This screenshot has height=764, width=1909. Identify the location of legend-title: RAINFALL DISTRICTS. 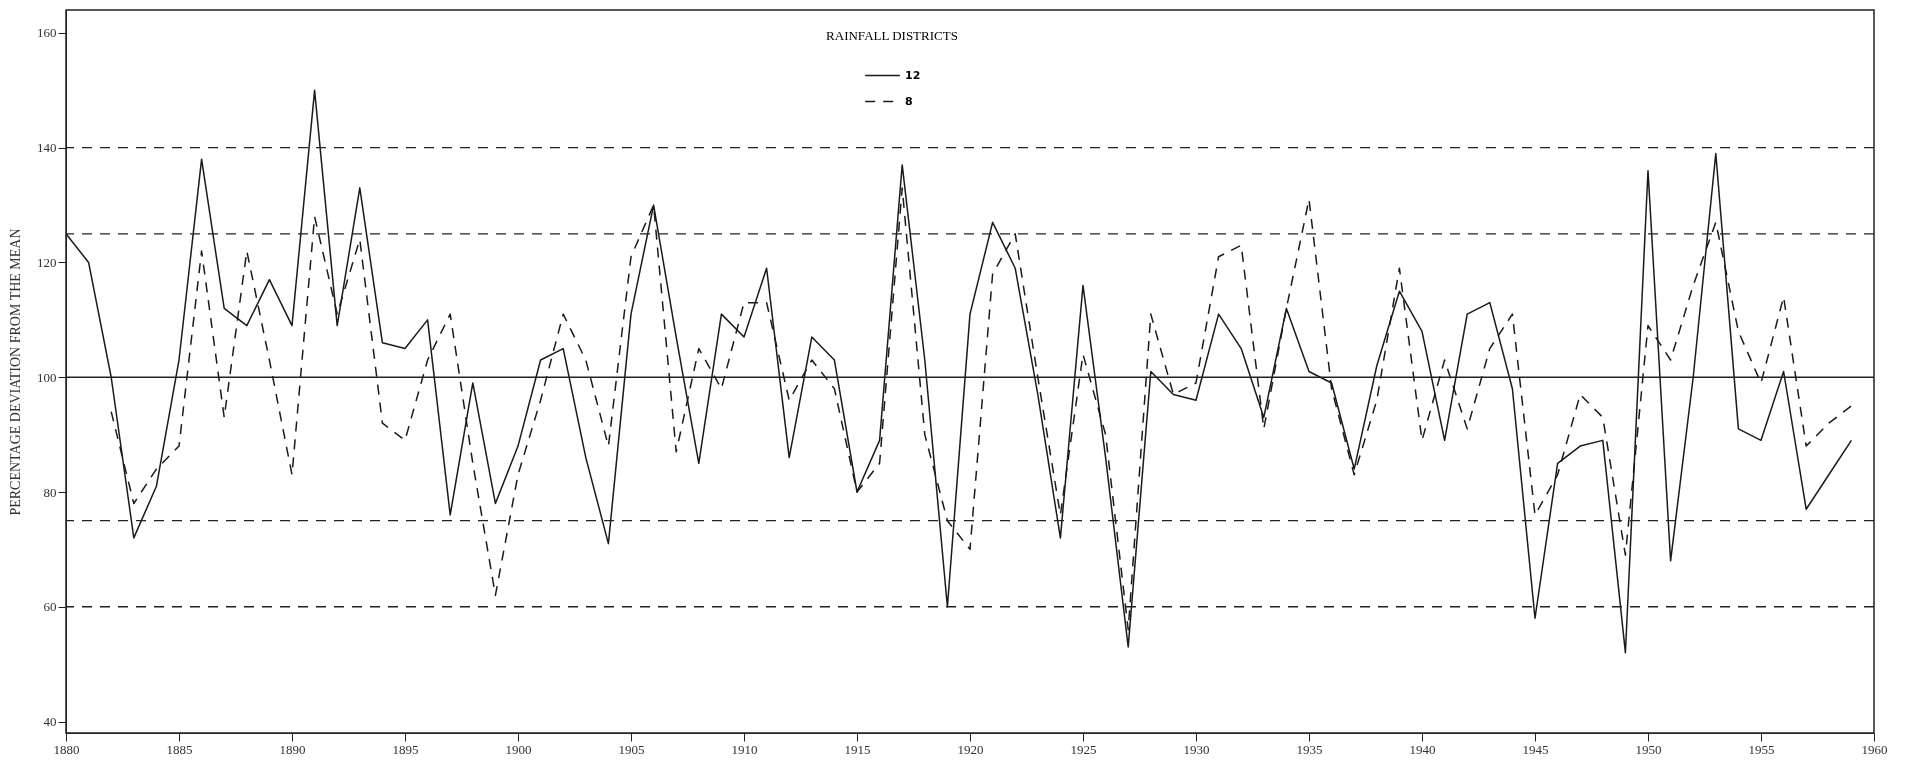
(892, 35).